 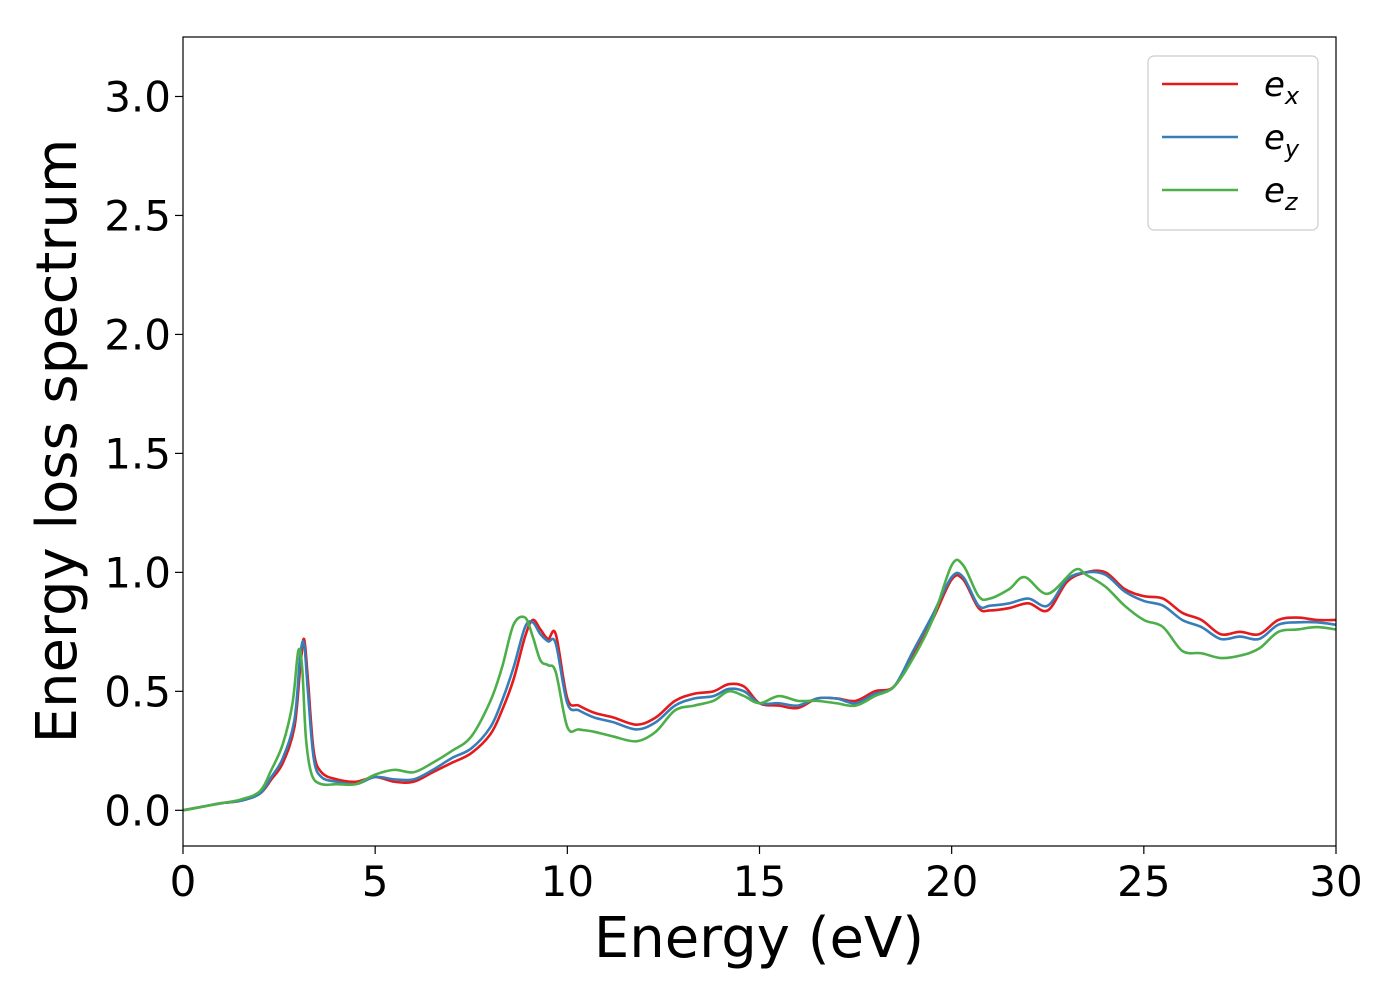 I want to click on y-axis-title: Energy loss spectrum, so click(x=57, y=441).